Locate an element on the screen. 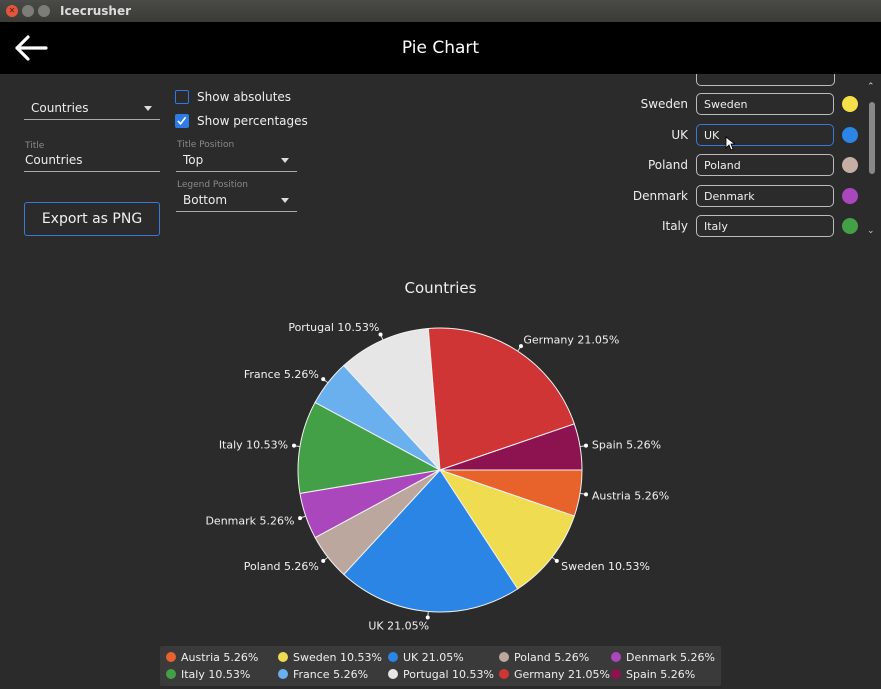 The width and height of the screenshot is (881, 689). legend-item: Denmark 5.26% is located at coordinates (663, 657).